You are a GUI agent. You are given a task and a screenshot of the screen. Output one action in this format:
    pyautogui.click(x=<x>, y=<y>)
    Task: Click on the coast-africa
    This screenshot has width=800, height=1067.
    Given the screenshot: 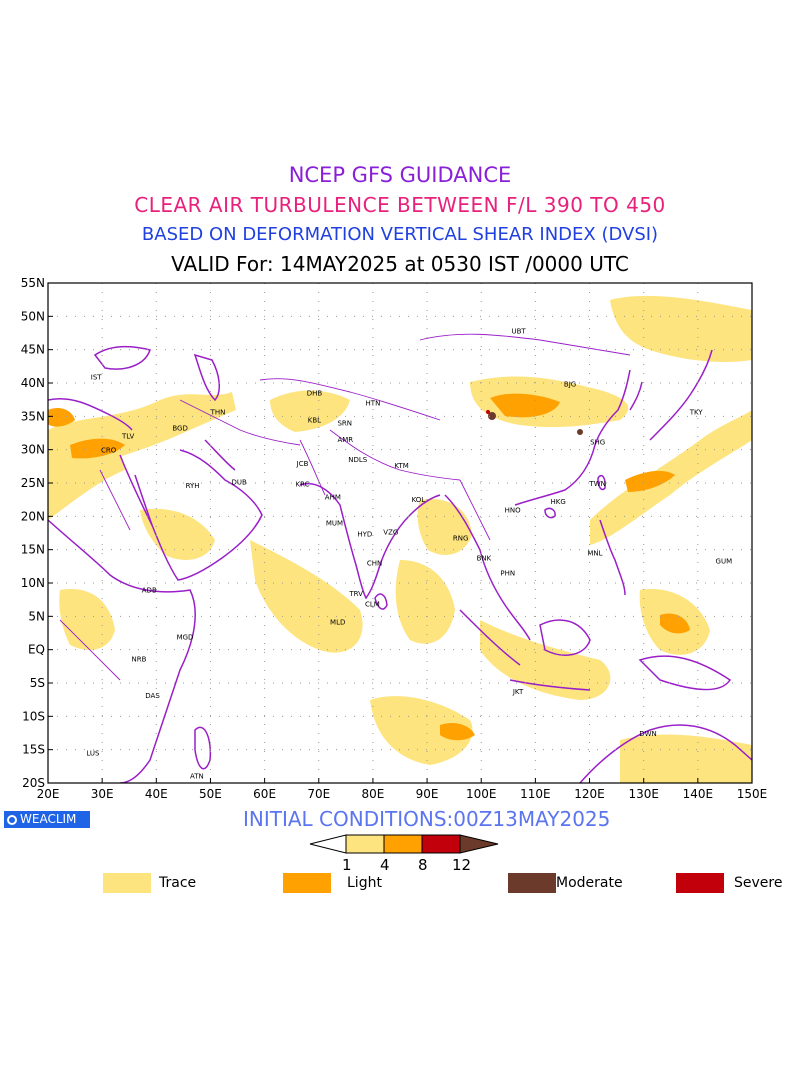 What is the action you would take?
    pyautogui.click(x=122, y=651)
    